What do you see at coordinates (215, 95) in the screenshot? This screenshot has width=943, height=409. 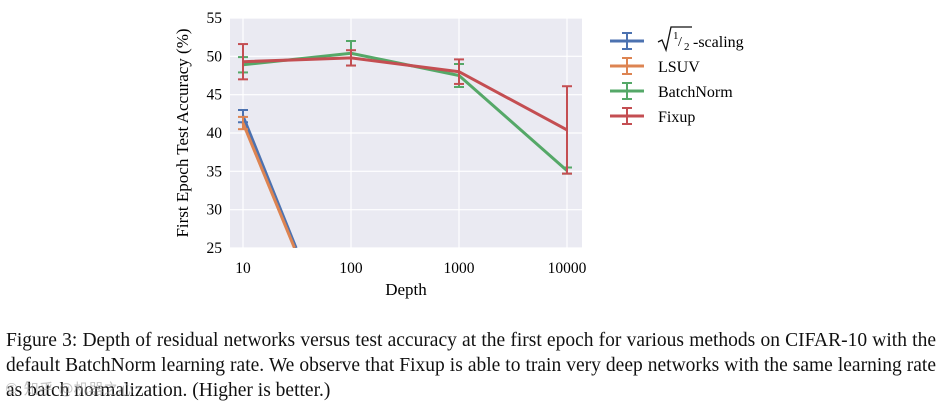 I see `y-tick-label: 45` at bounding box center [215, 95].